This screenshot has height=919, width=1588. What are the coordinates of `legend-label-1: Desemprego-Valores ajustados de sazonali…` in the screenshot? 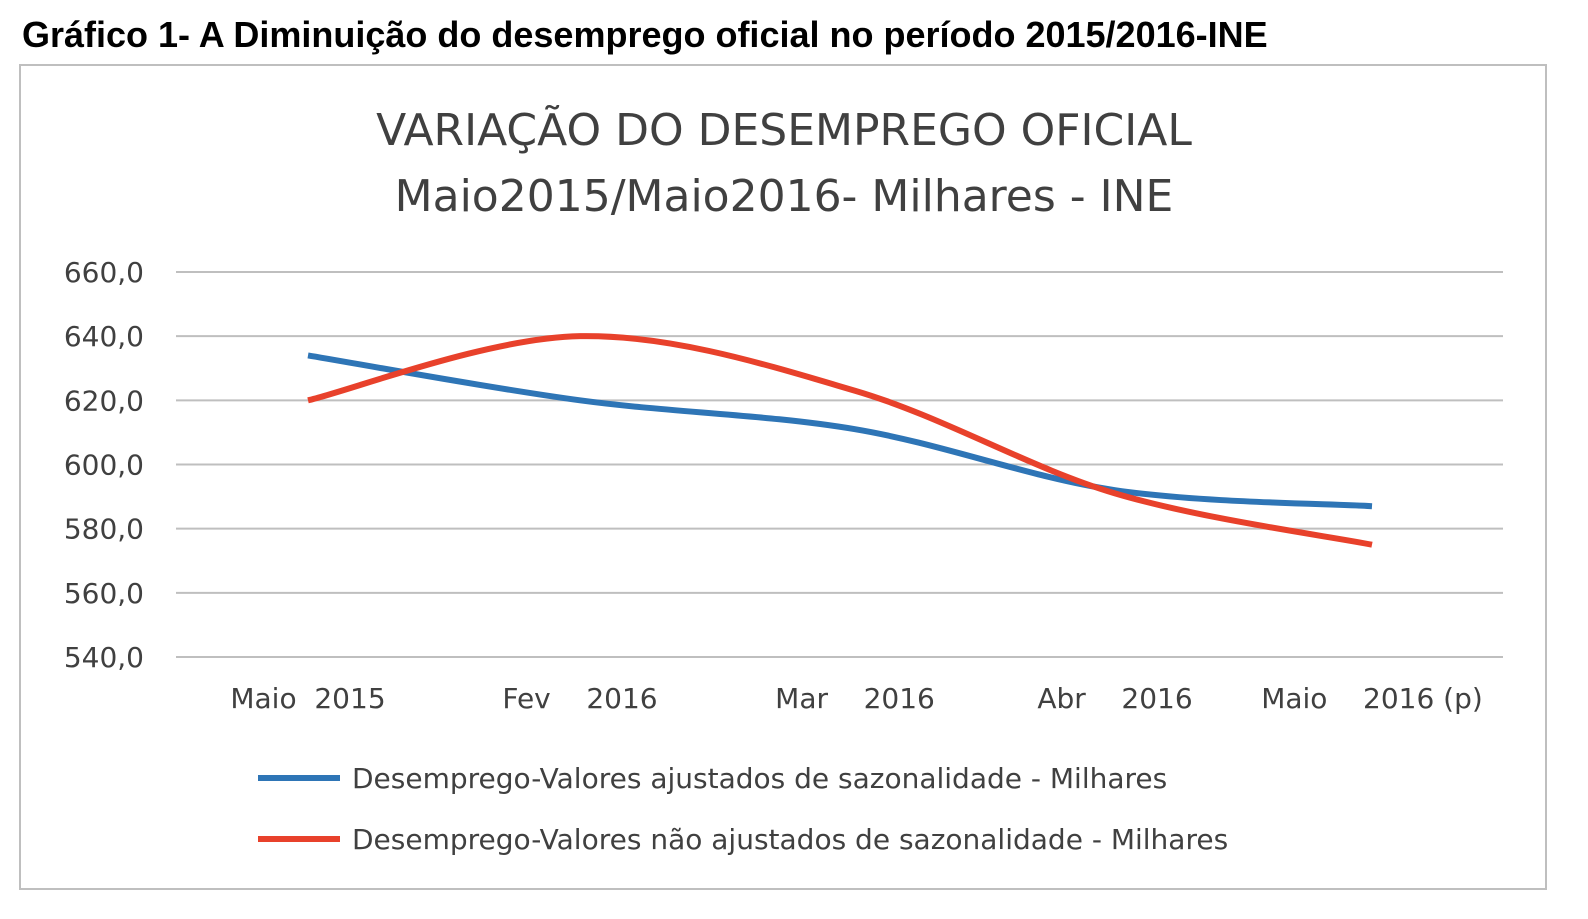 It's located at (759, 778).